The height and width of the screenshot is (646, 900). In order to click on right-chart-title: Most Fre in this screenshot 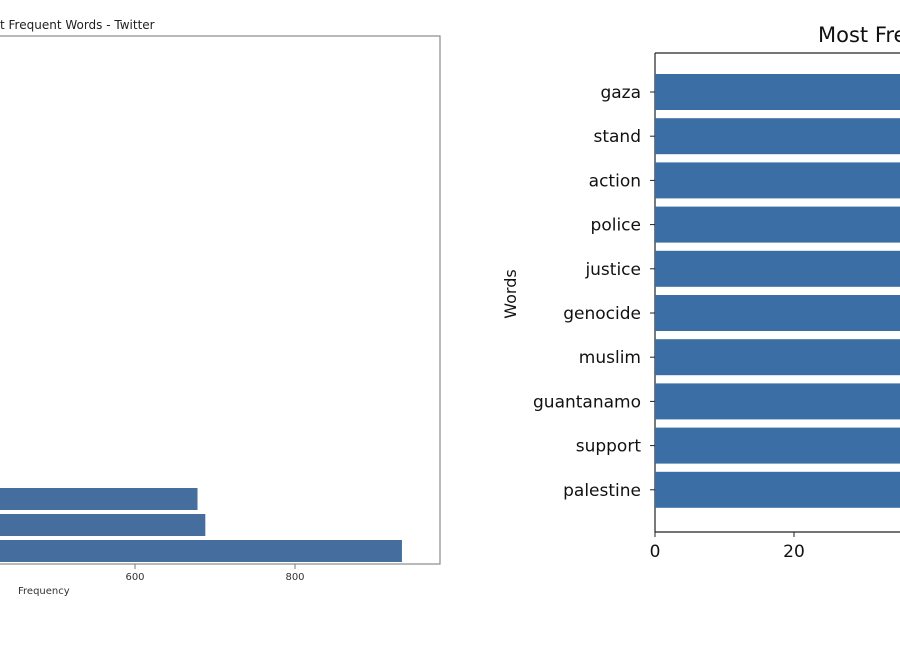, I will do `click(859, 35)`.